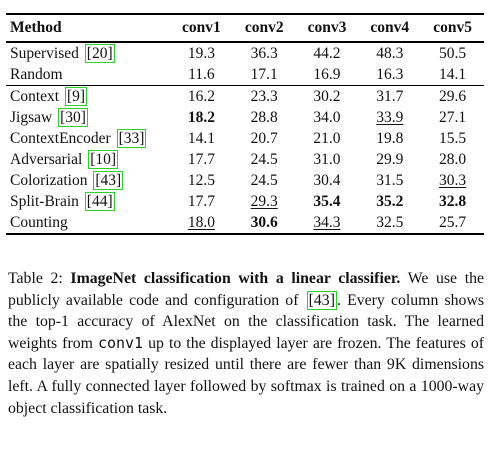  I want to click on value-cell-conv4: 29.9, so click(390, 159).